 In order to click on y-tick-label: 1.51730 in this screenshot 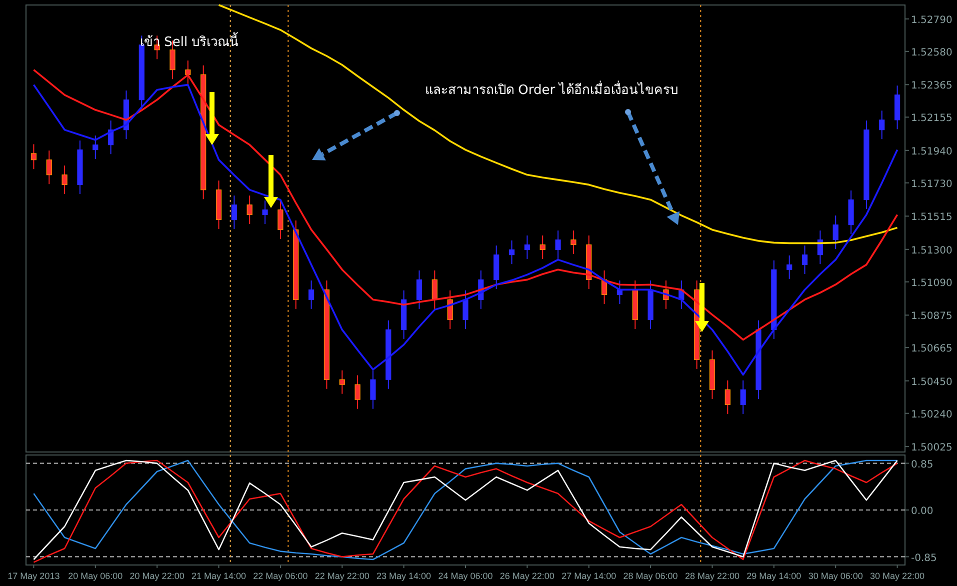, I will do `click(931, 184)`.